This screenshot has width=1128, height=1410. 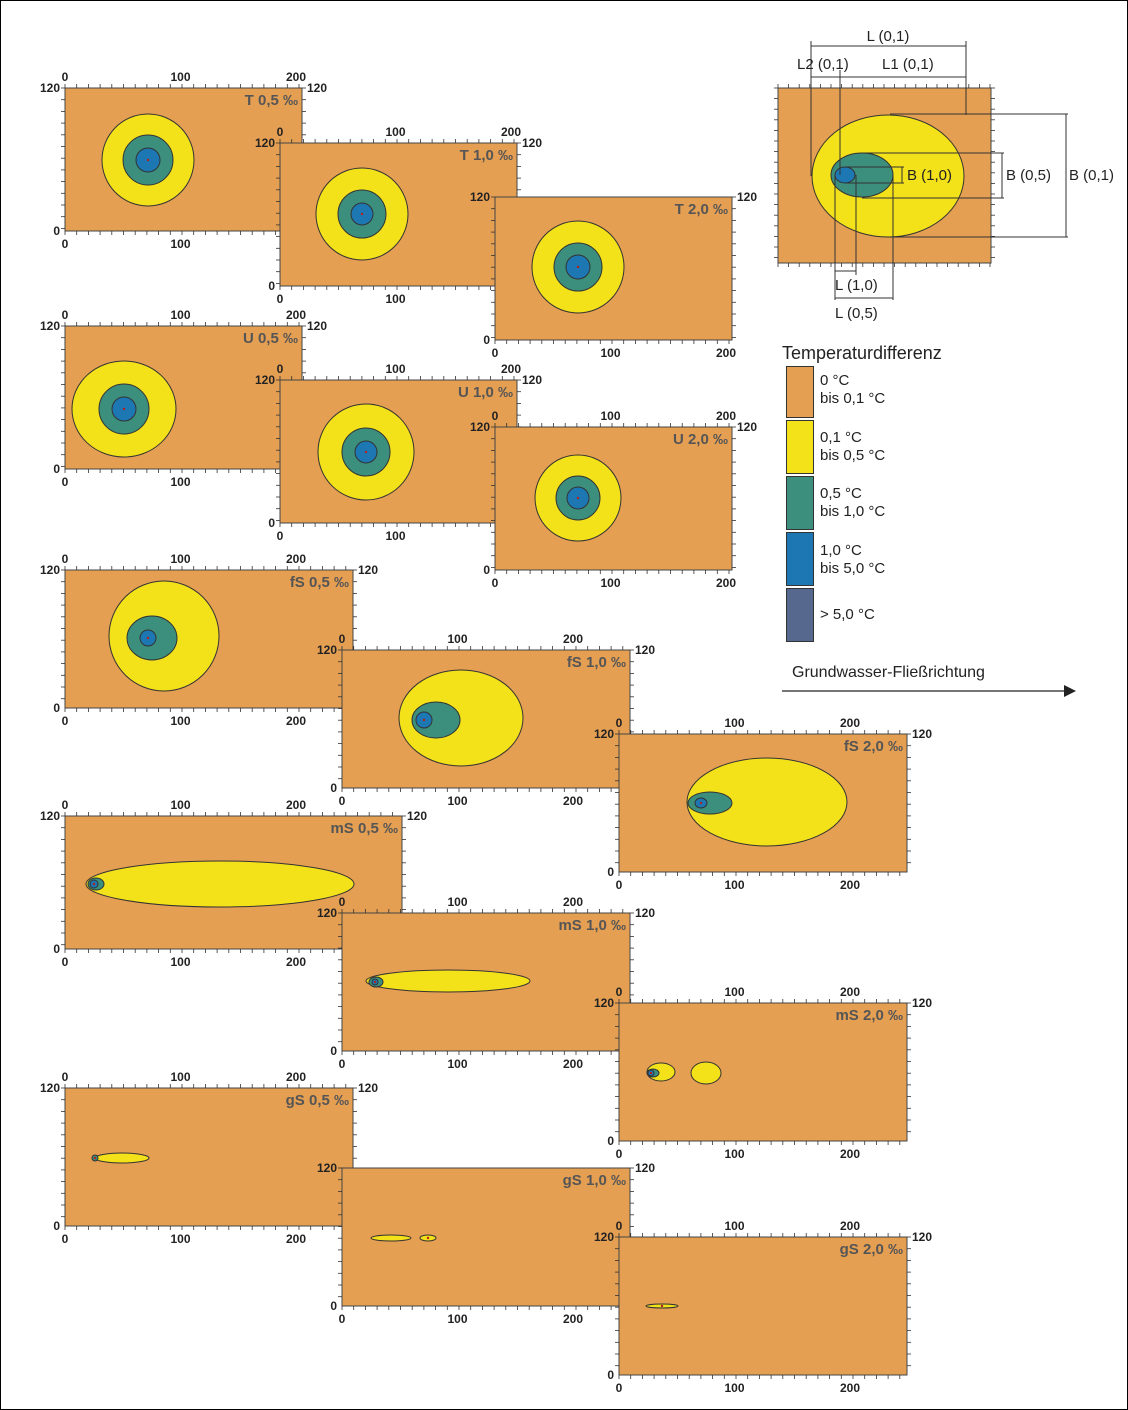 What do you see at coordinates (485, 392) in the screenshot?
I see `panel-title: U 1,0 ‰` at bounding box center [485, 392].